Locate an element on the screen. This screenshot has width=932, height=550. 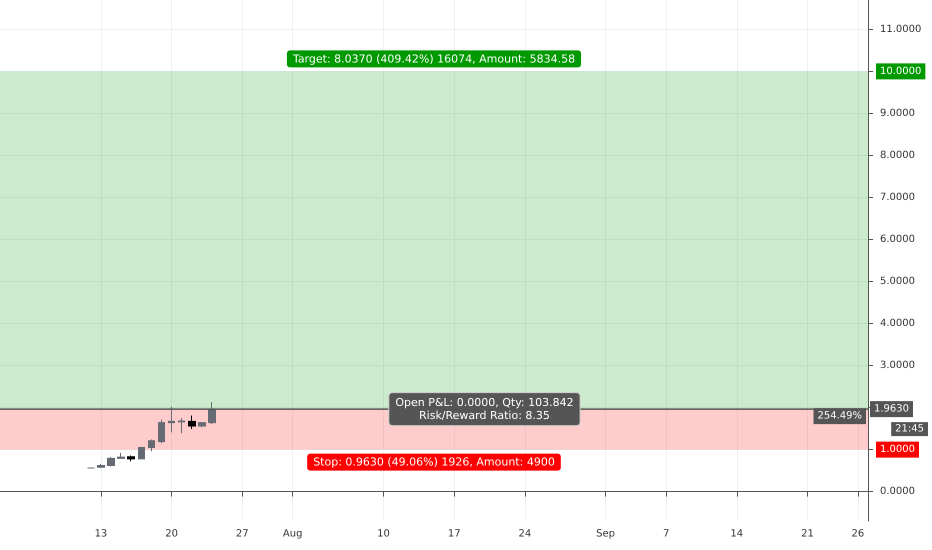
annotation: Open P&L: 0.0000, Qty: 103.842 Risk/Reward Ratio: 8.35 is located at coordinates (484, 409).